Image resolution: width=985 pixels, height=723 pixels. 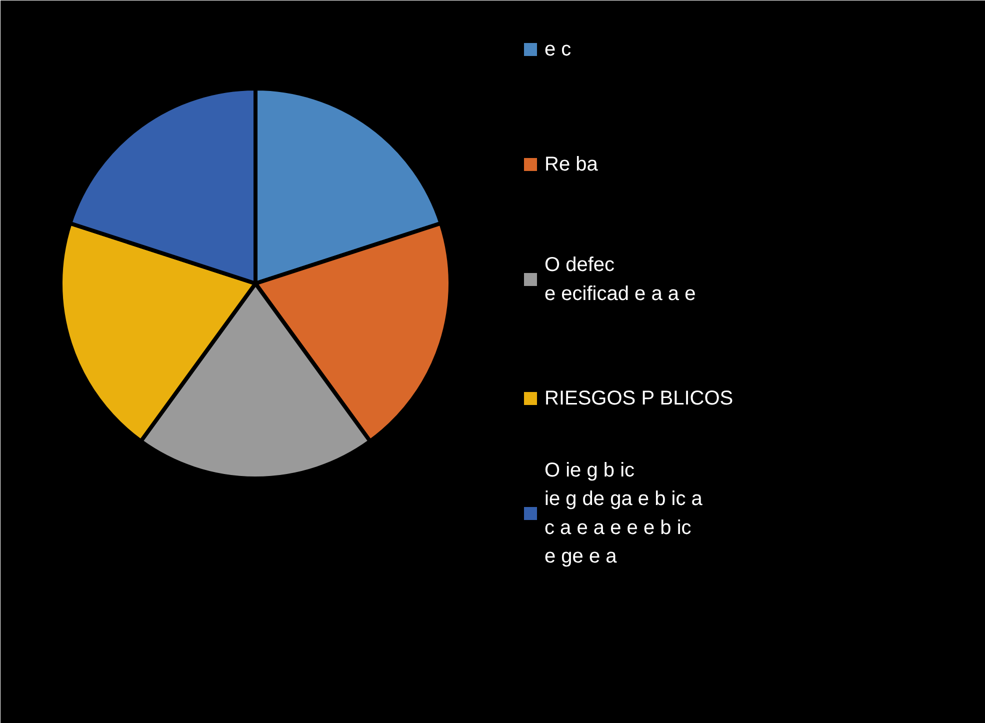 I want to click on legend-label: O ie g b ic ie g de ga e b ic a c a e a e e e b ic e ge e a, so click(x=624, y=514).